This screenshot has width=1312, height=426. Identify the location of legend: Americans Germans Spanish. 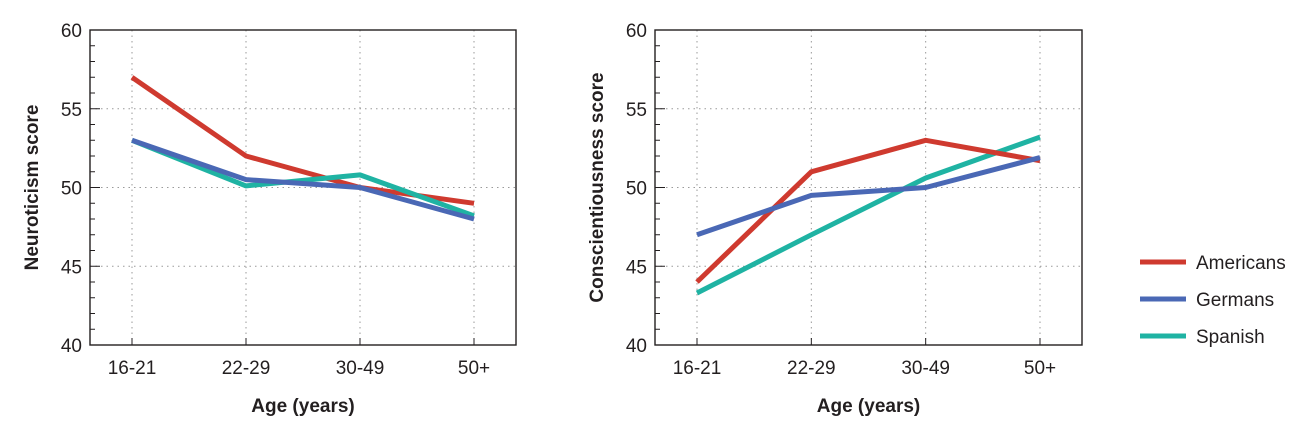
(1213, 300).